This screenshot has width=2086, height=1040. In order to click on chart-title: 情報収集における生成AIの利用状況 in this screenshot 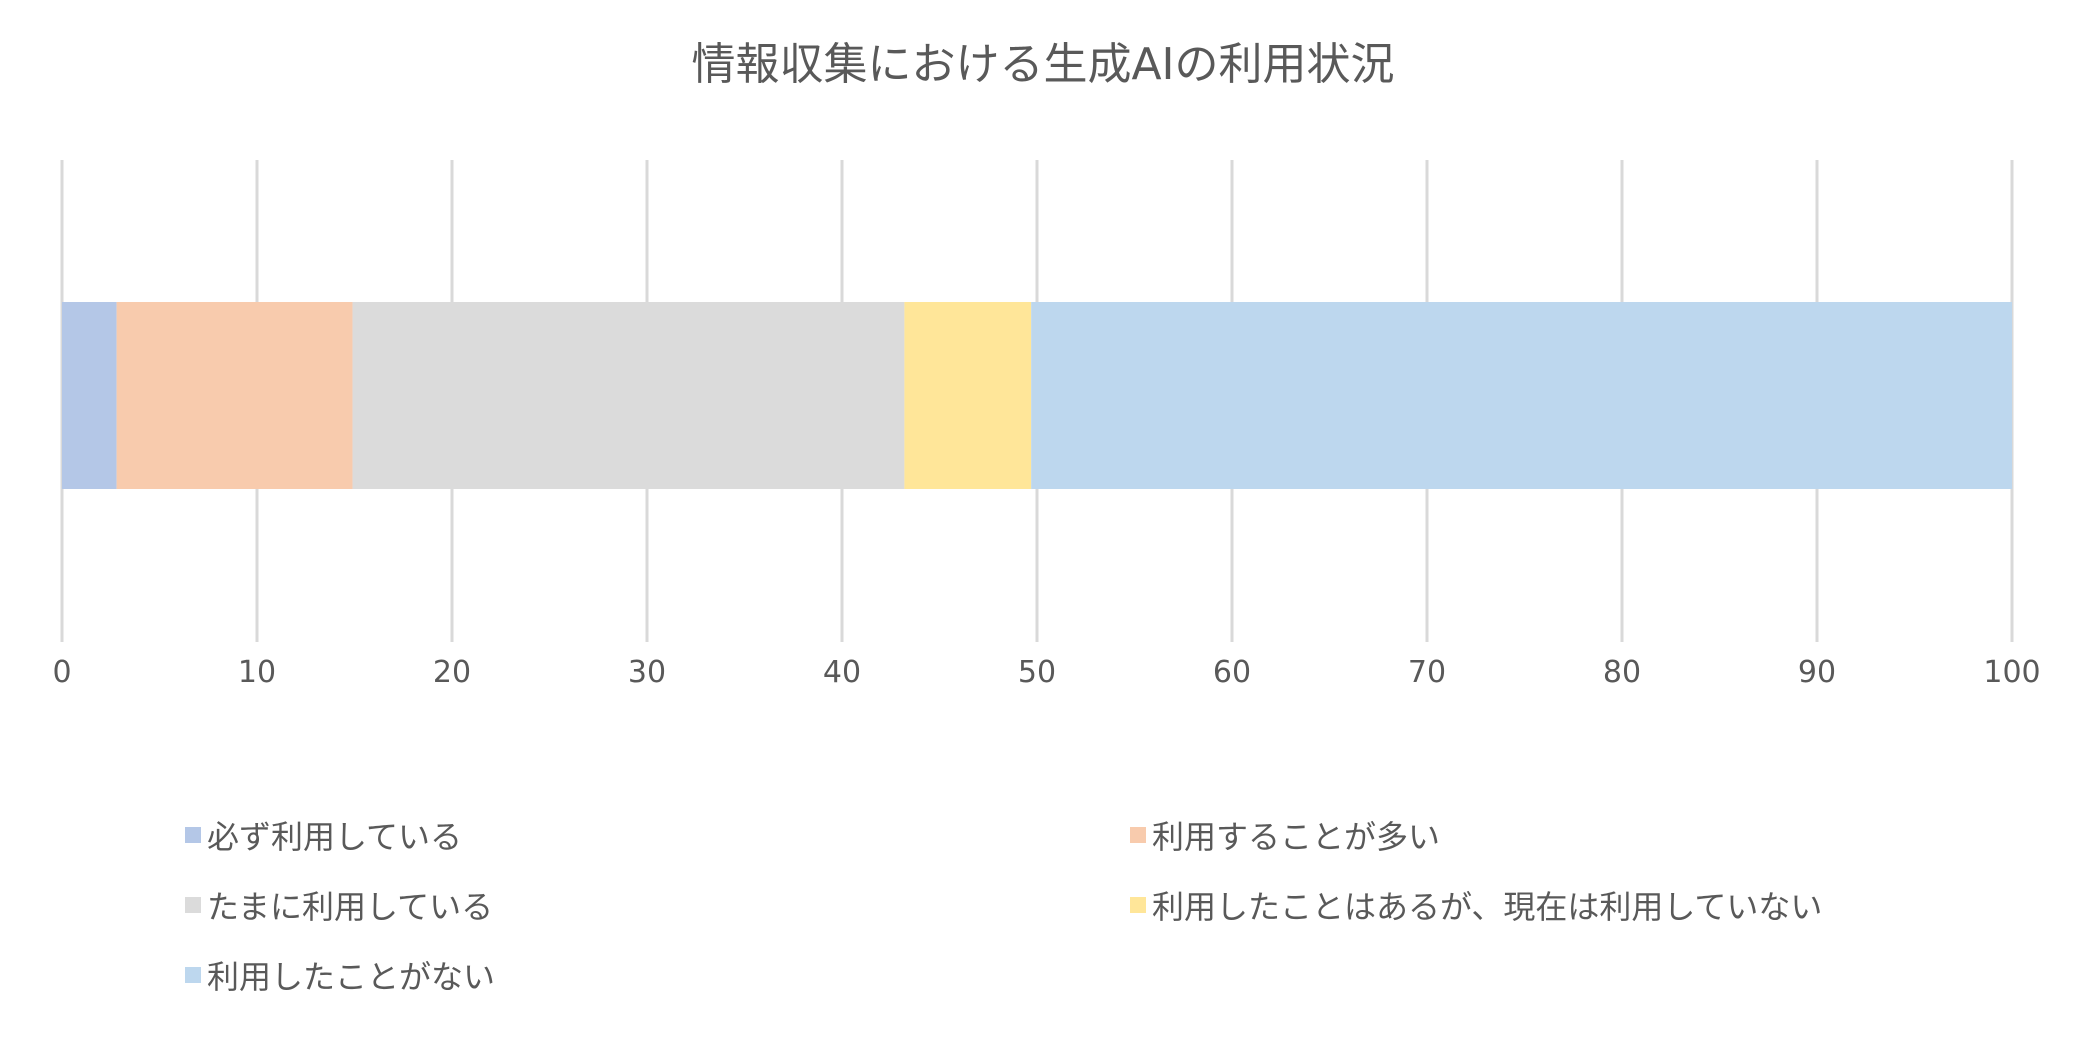, I will do `click(1043, 64)`.